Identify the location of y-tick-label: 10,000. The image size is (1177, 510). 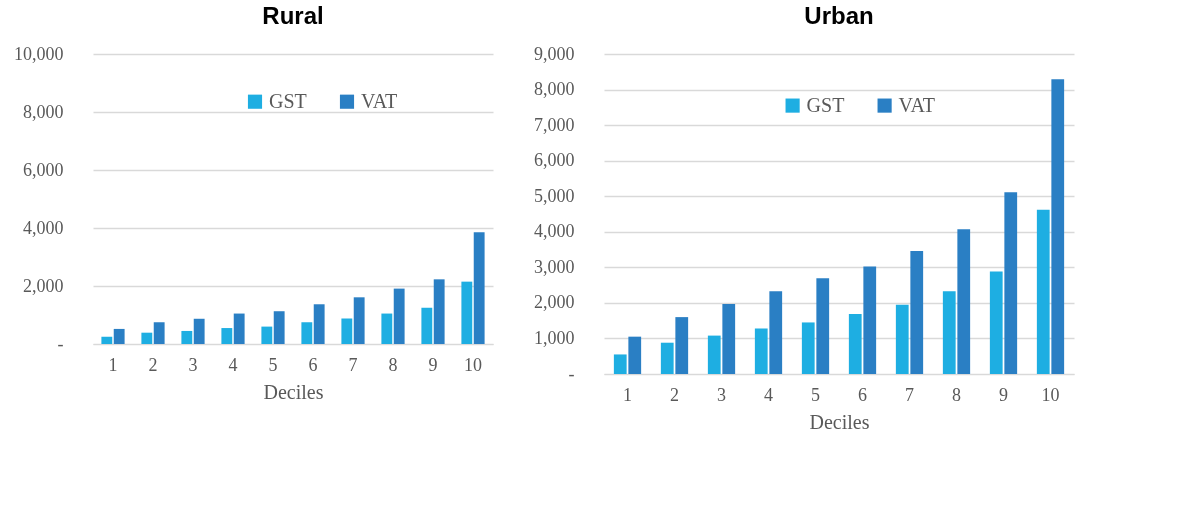
(39, 53).